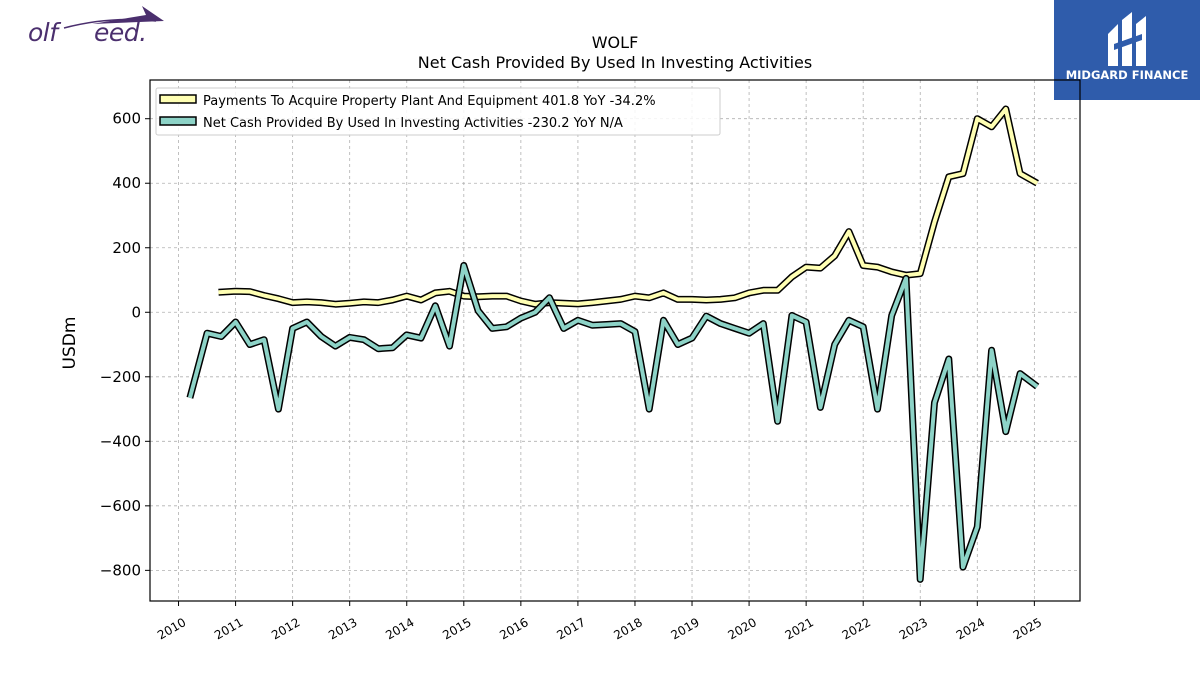  Describe the element at coordinates (70, 343) in the screenshot. I see `y-axis-label: USDm` at that location.